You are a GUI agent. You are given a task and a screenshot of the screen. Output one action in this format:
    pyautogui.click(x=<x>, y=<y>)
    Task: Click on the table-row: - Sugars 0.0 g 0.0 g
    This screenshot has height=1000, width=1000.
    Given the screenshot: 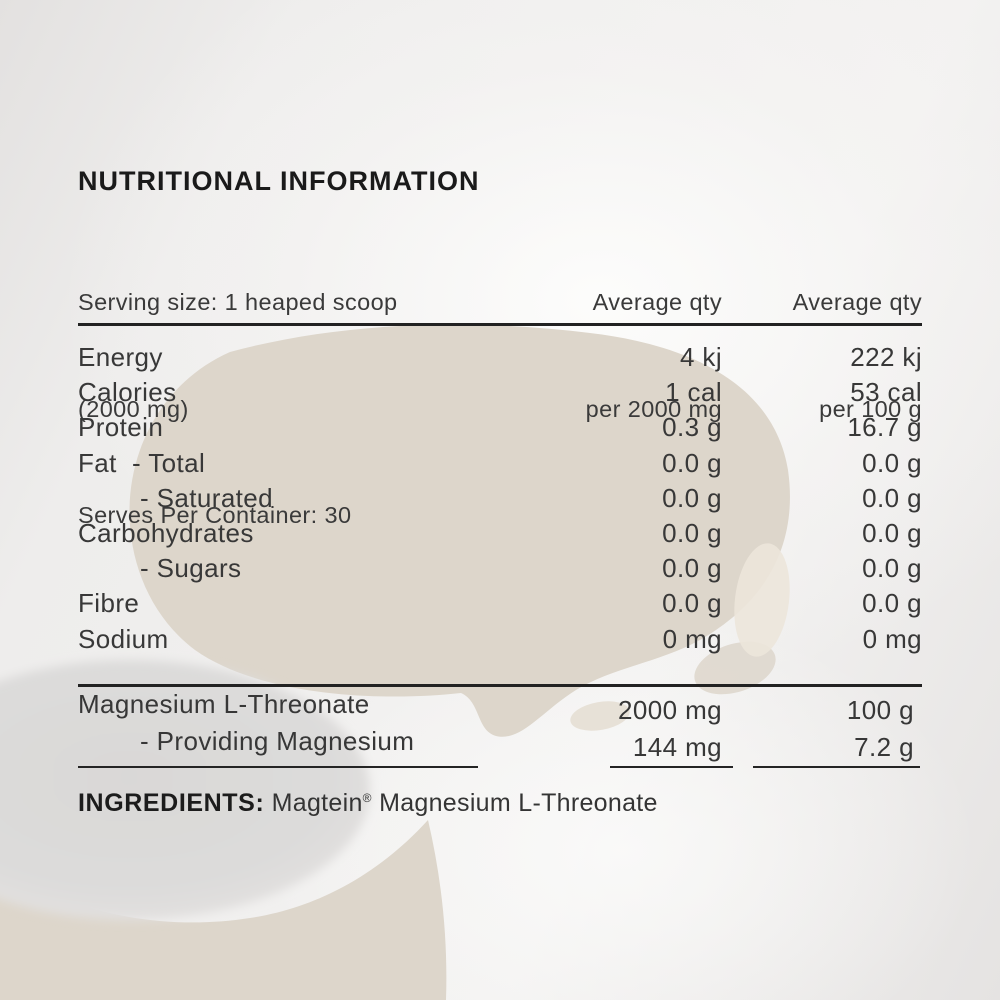 What is the action you would take?
    pyautogui.click(x=500, y=568)
    